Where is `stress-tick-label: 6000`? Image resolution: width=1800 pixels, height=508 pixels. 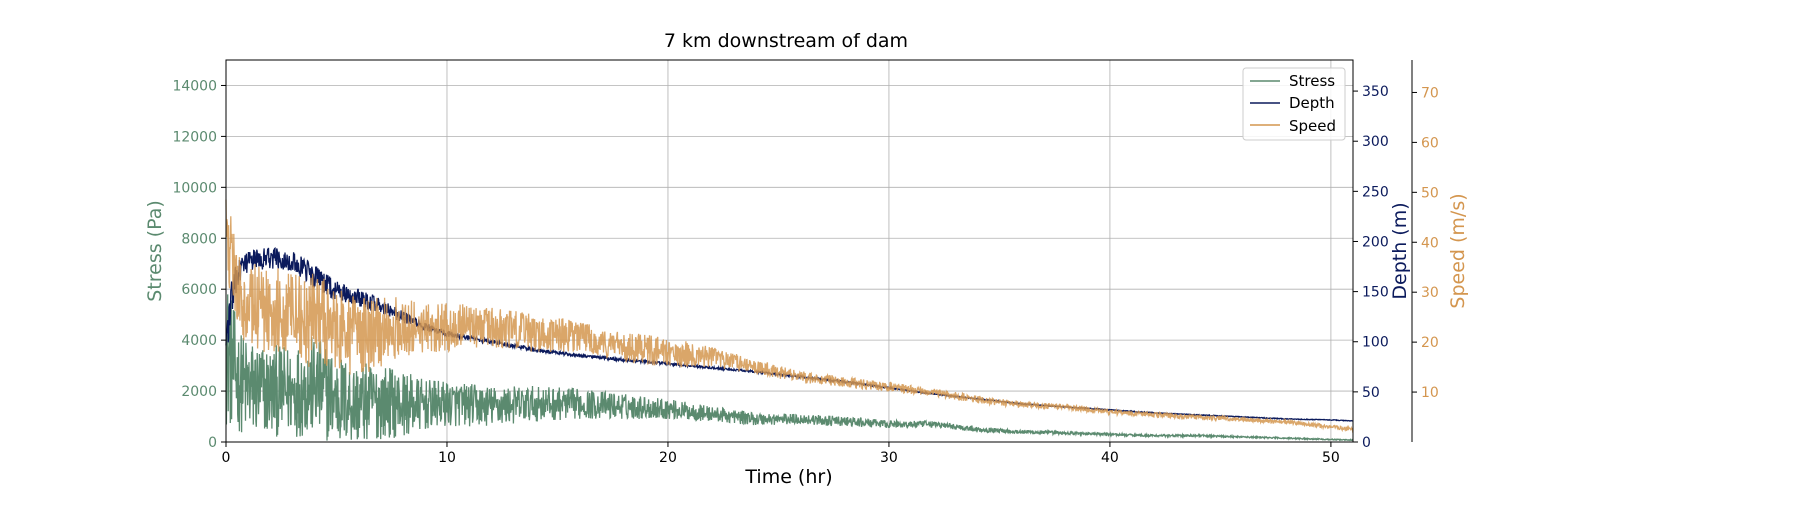 stress-tick-label: 6000 is located at coordinates (199, 290).